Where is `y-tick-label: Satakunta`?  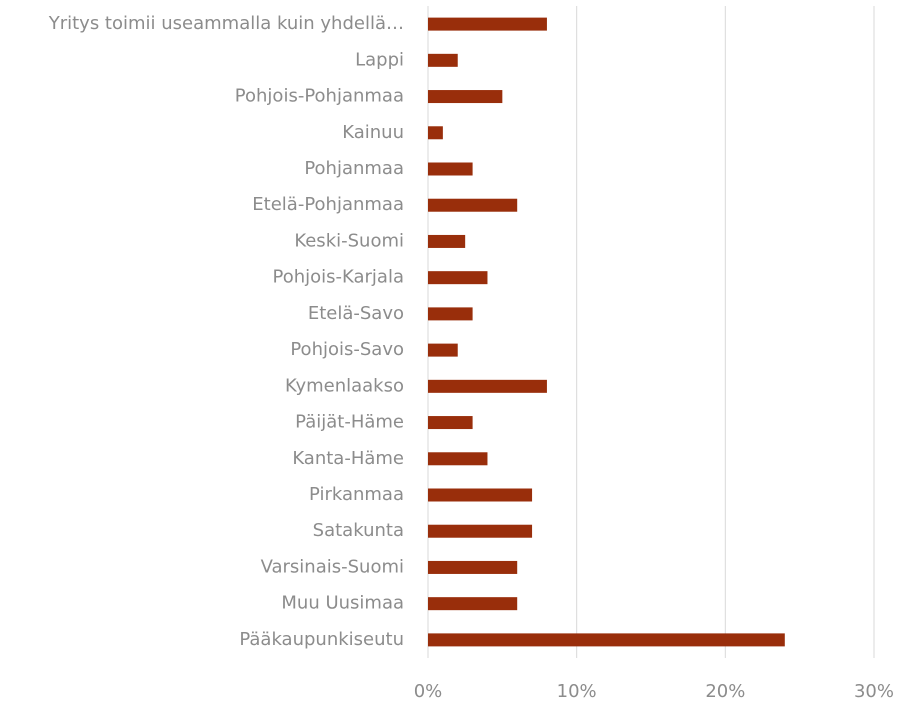
y-tick-label: Satakunta is located at coordinates (358, 530).